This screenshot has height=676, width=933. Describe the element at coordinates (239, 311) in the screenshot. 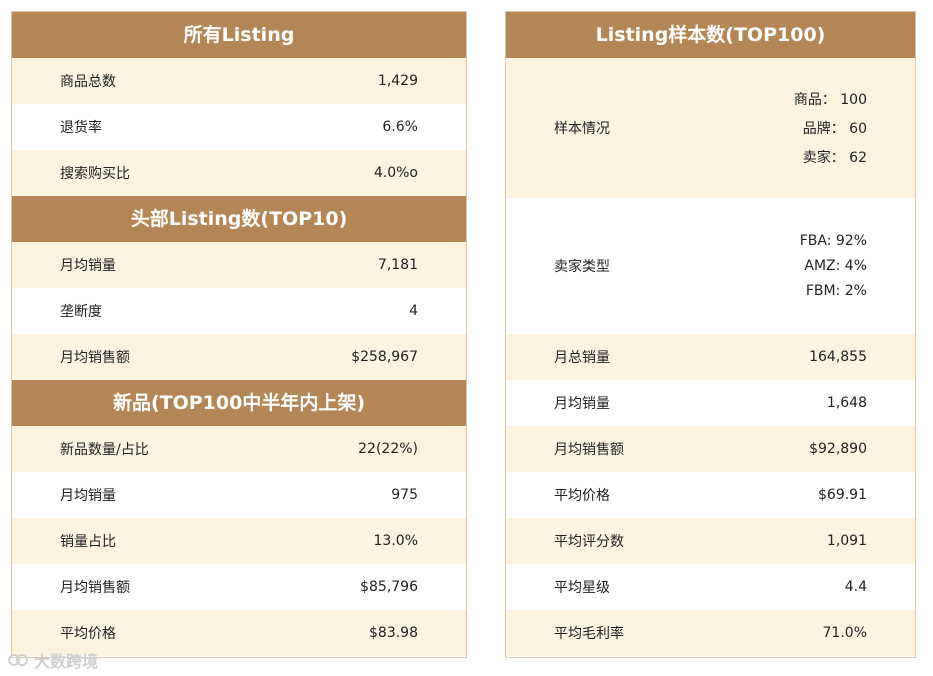

I see `table-row: 垄断度 4` at that location.